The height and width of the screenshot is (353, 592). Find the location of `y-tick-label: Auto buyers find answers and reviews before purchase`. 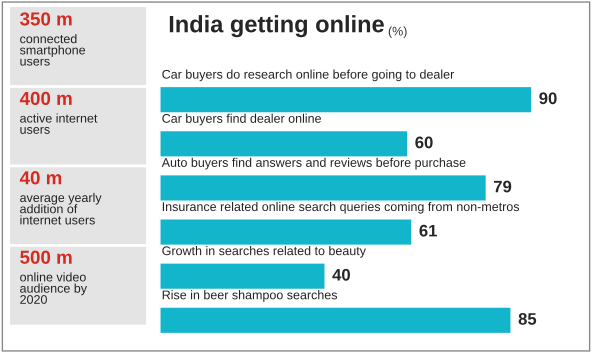

y-tick-label: Auto buyers find answers and reviews before purchase is located at coordinates (314, 164).